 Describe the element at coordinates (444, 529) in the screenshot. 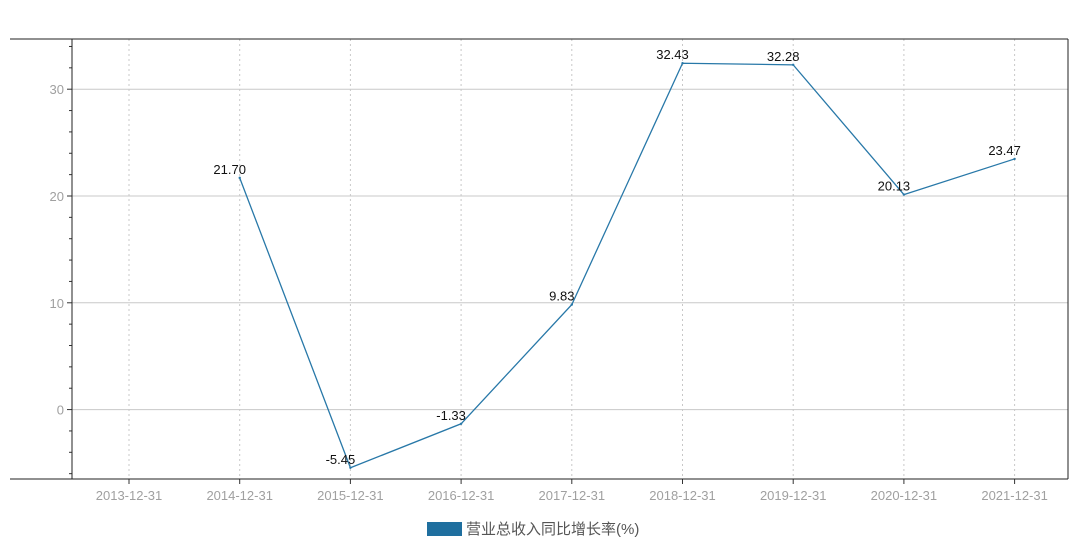

I see `legend-swatch` at that location.